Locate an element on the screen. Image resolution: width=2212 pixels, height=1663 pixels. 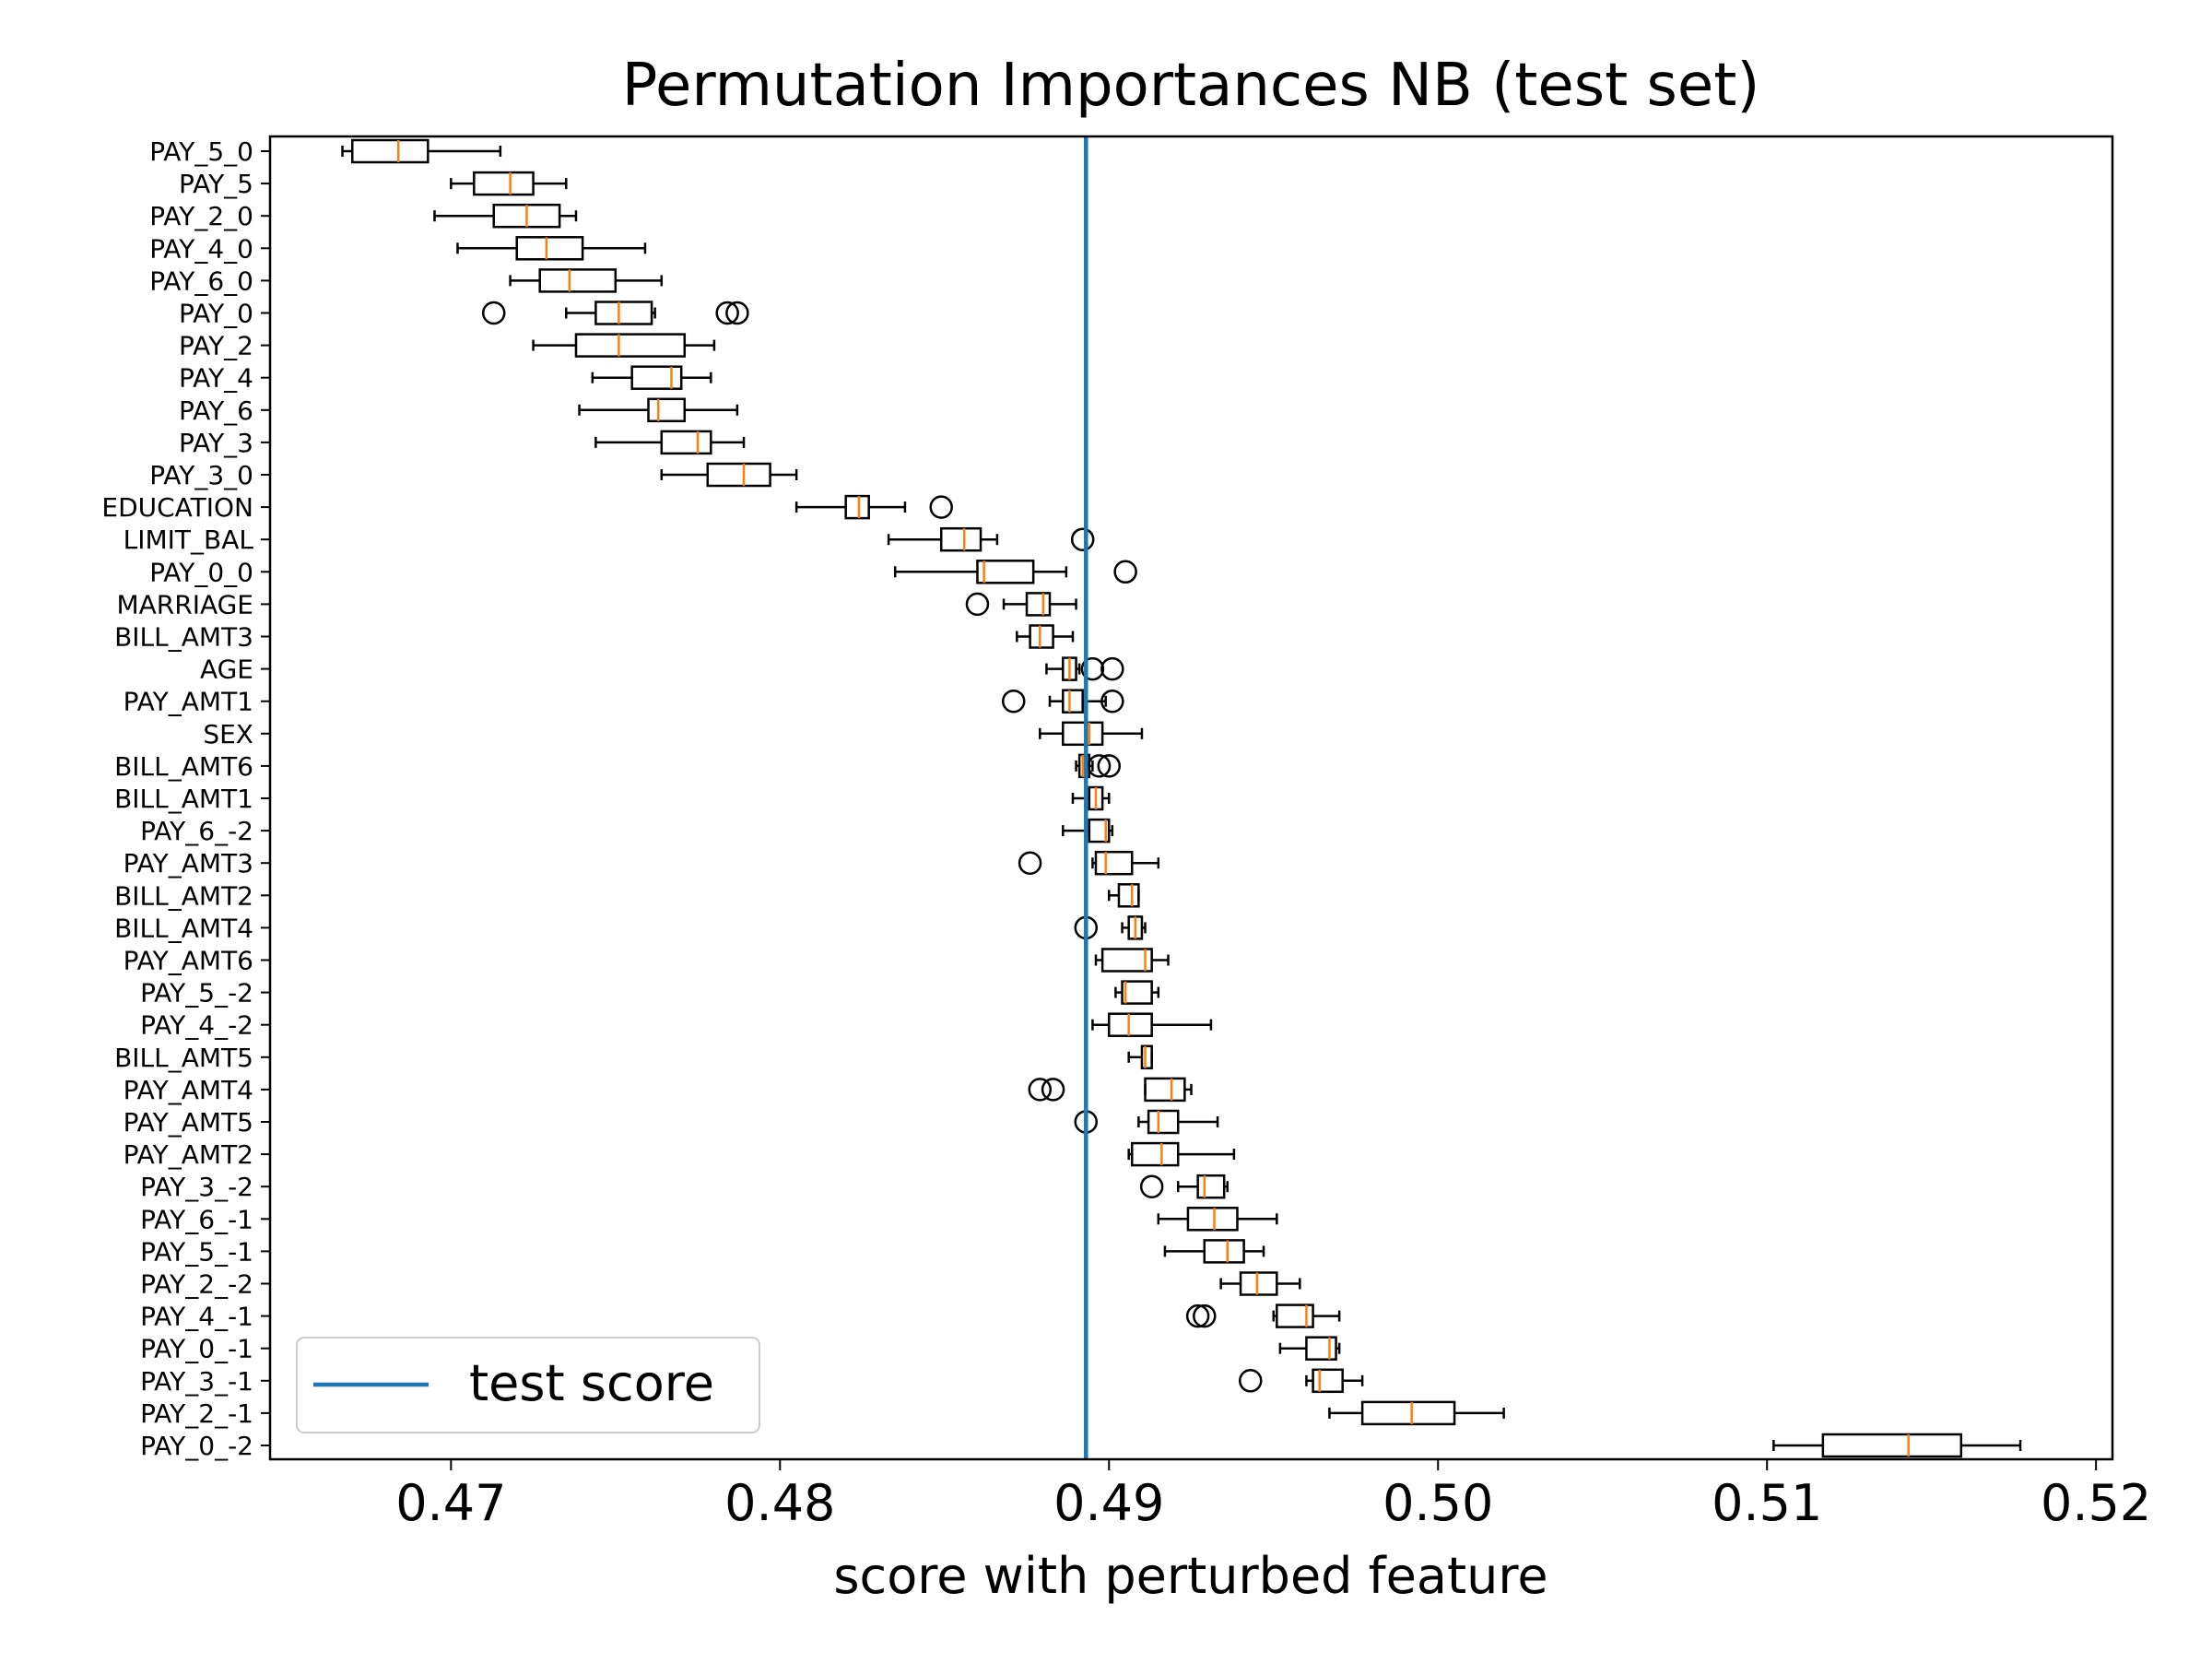
y-tick-label: PAY_0_0 is located at coordinates (201, 572).